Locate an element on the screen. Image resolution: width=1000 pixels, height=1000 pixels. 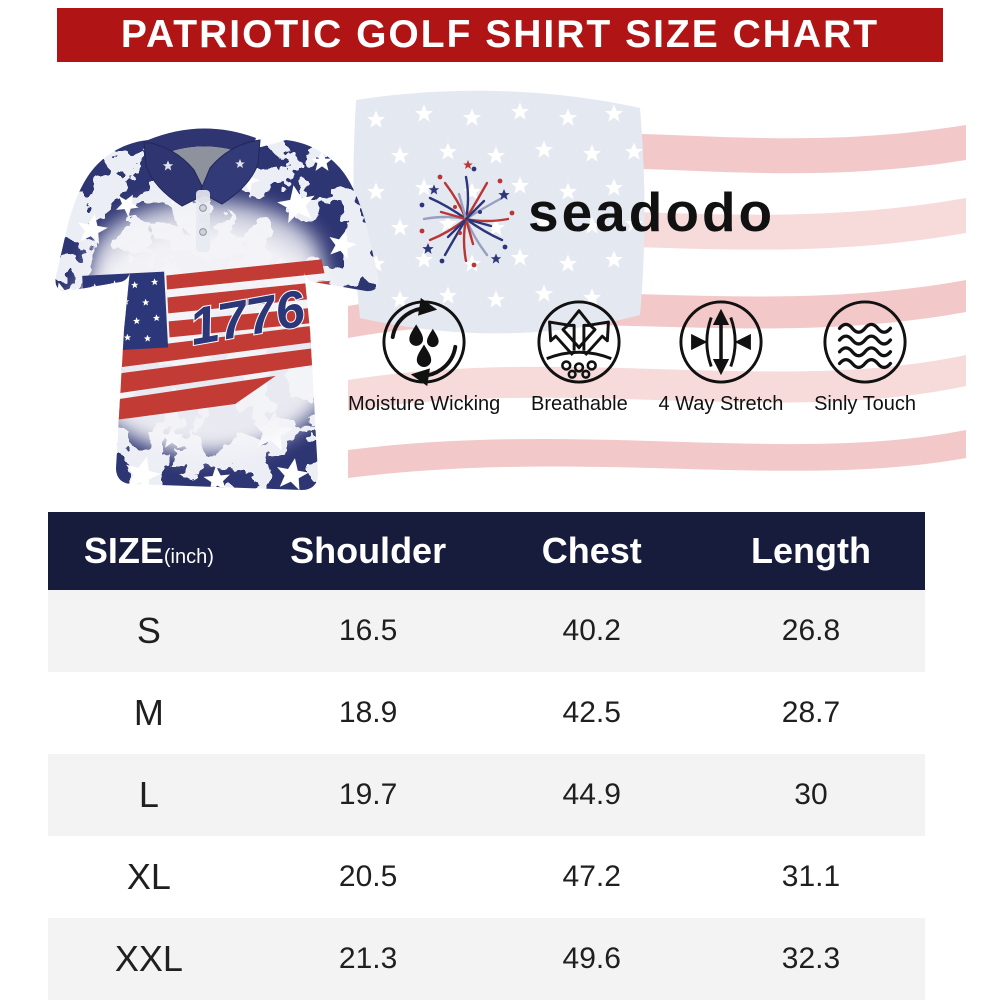
size-cell: L is located at coordinates (148, 794).